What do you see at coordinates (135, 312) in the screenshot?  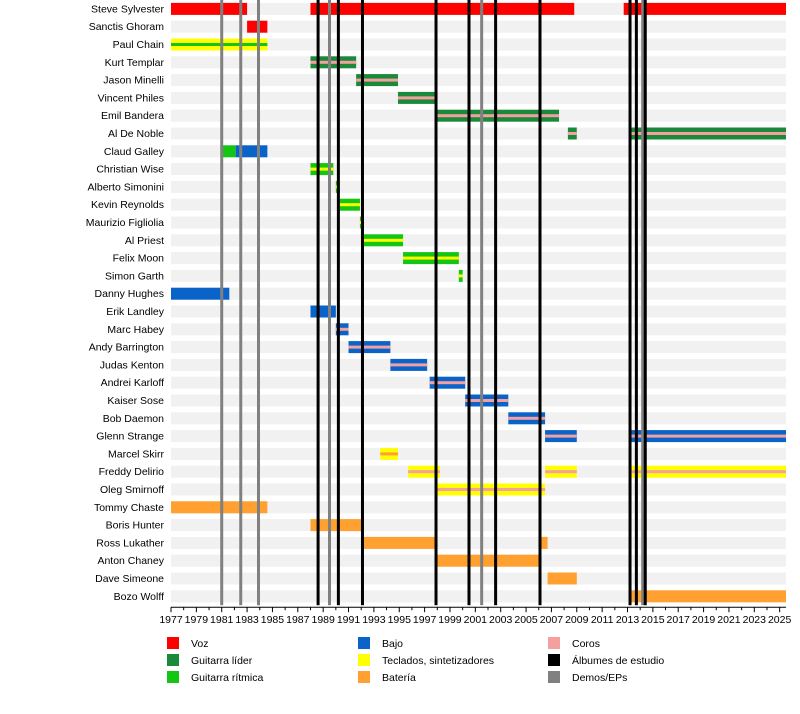 I see `member-label: Erik Landley` at bounding box center [135, 312].